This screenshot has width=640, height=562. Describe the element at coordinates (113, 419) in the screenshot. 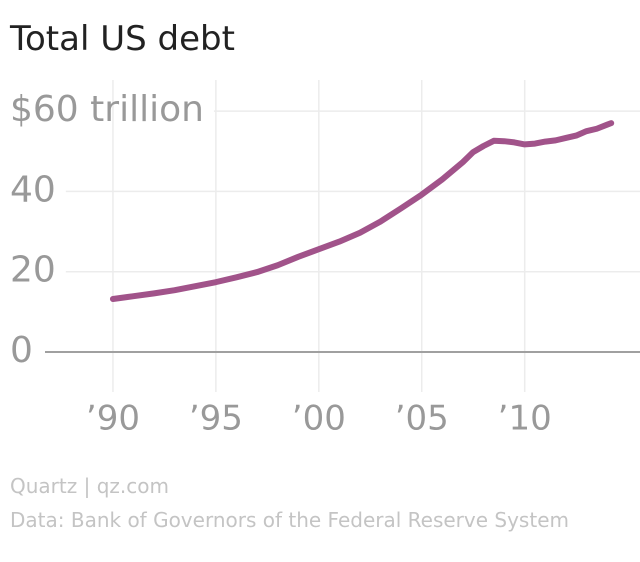

I see `x-tick-label: ’90` at that location.